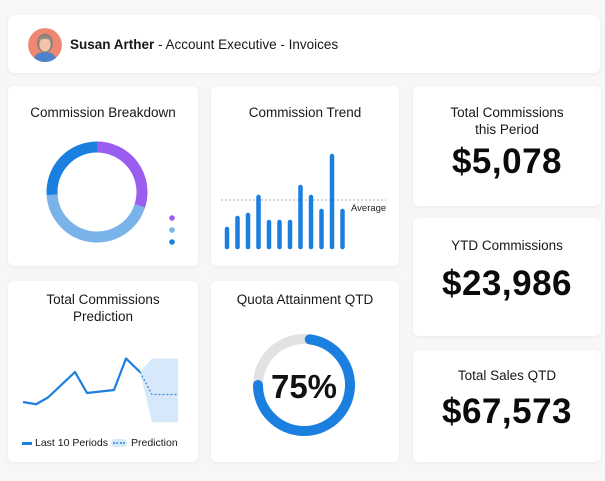 The image size is (605, 481). Describe the element at coordinates (119, 443) in the screenshot. I see `dotted-band-swatch-icon` at that location.